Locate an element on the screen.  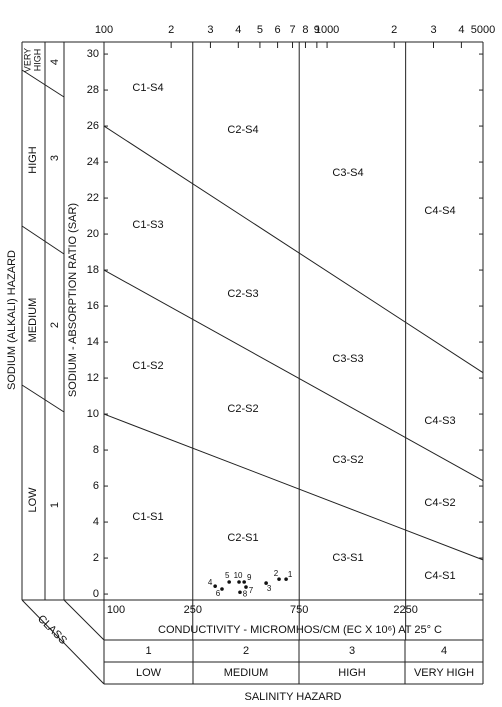
region-label: C3-S1 is located at coordinates (347, 558).